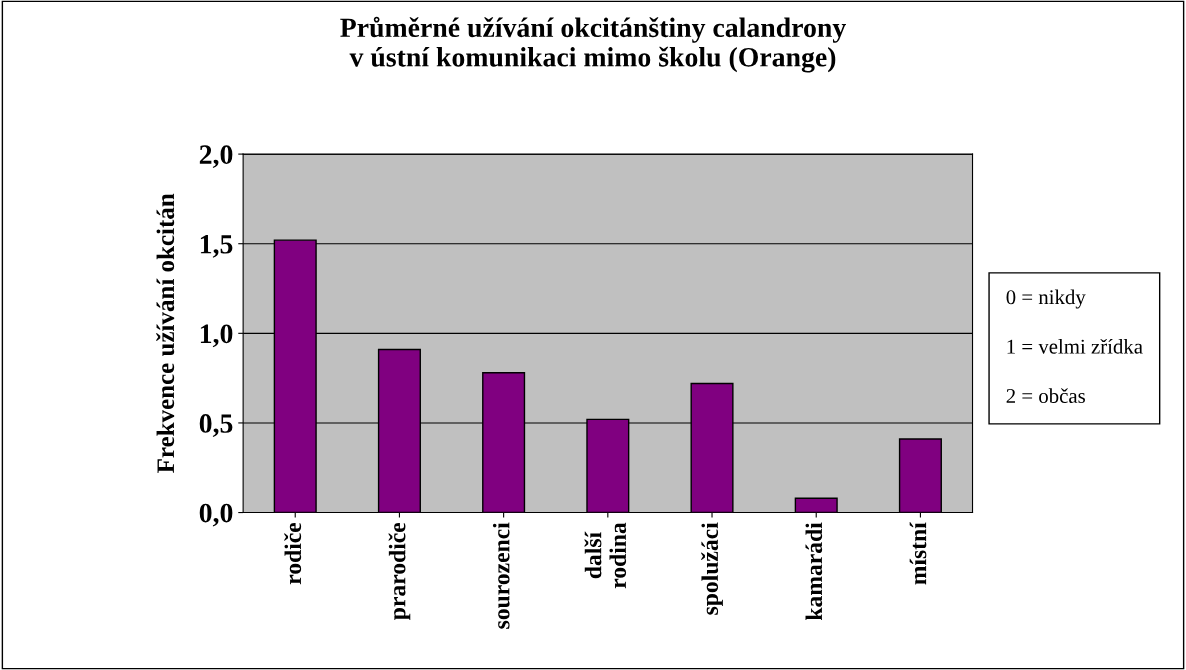 Image resolution: width=1186 pixels, height=670 pixels. I want to click on x-tick-label: kamarádi, so click(814, 571).